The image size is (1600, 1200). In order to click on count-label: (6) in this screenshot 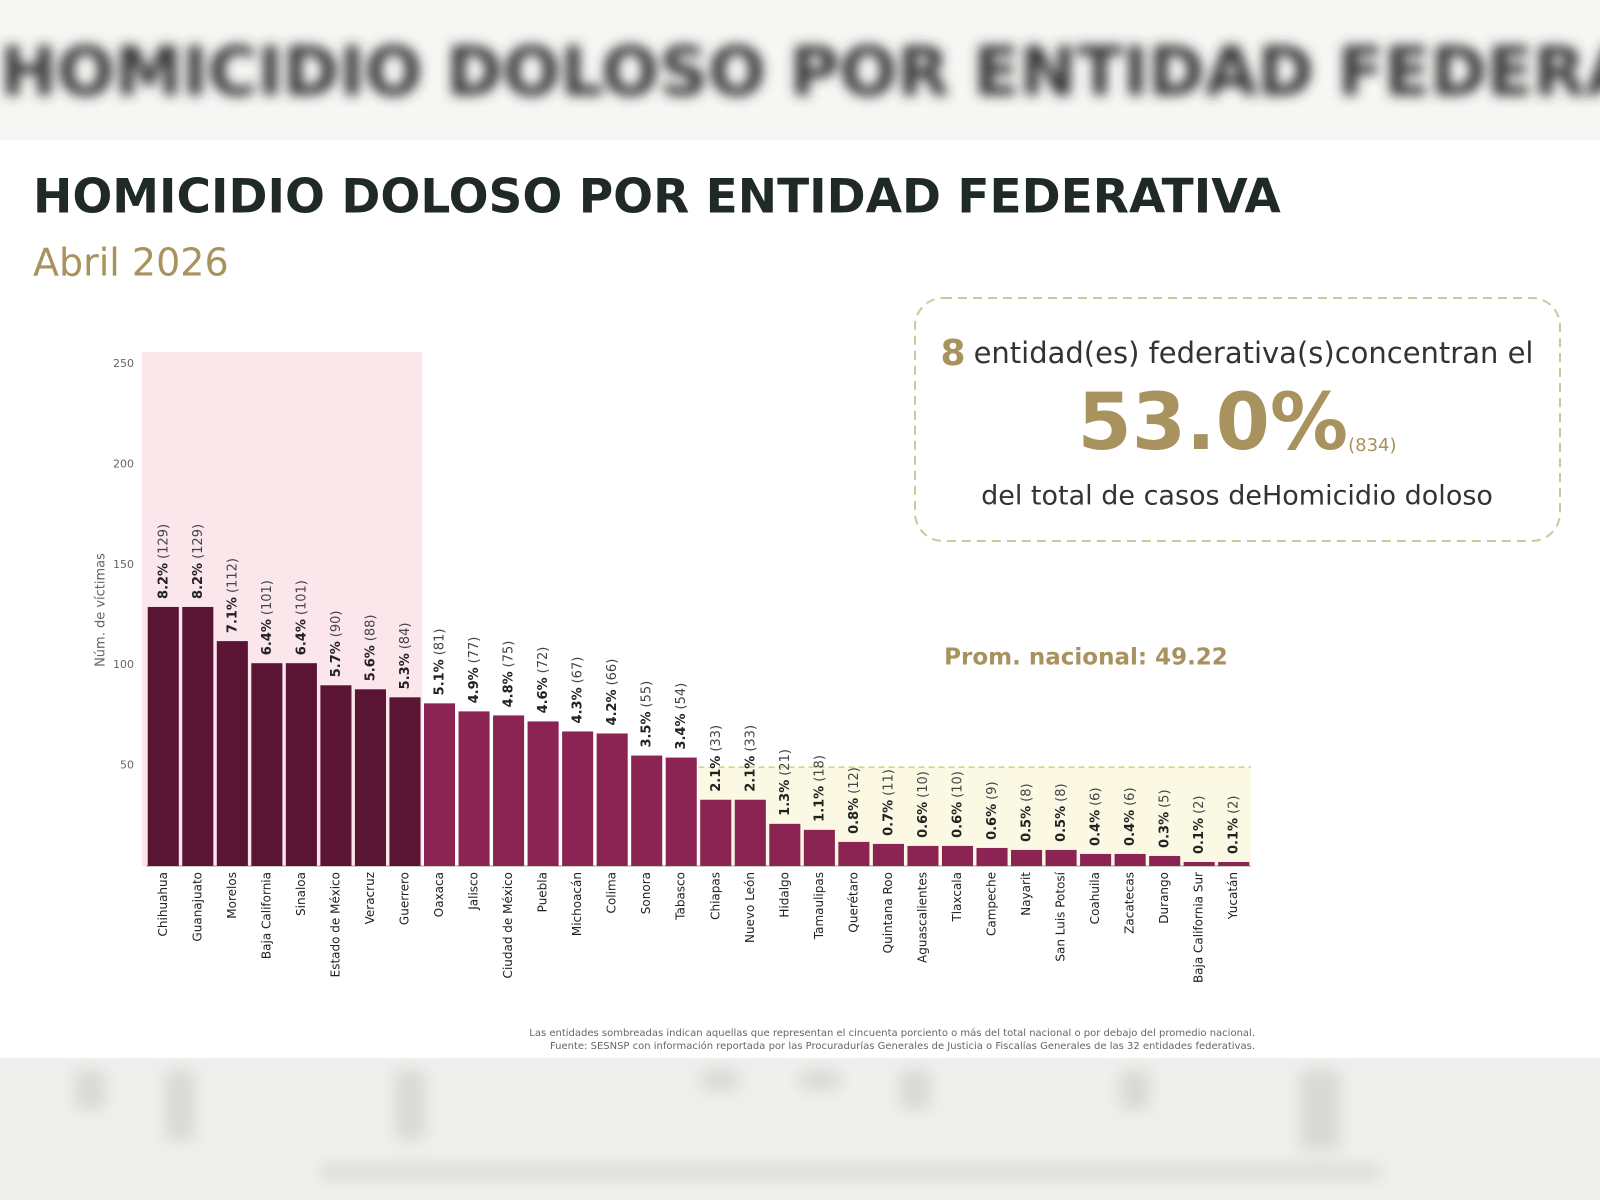, I will do `click(1095, 796)`.